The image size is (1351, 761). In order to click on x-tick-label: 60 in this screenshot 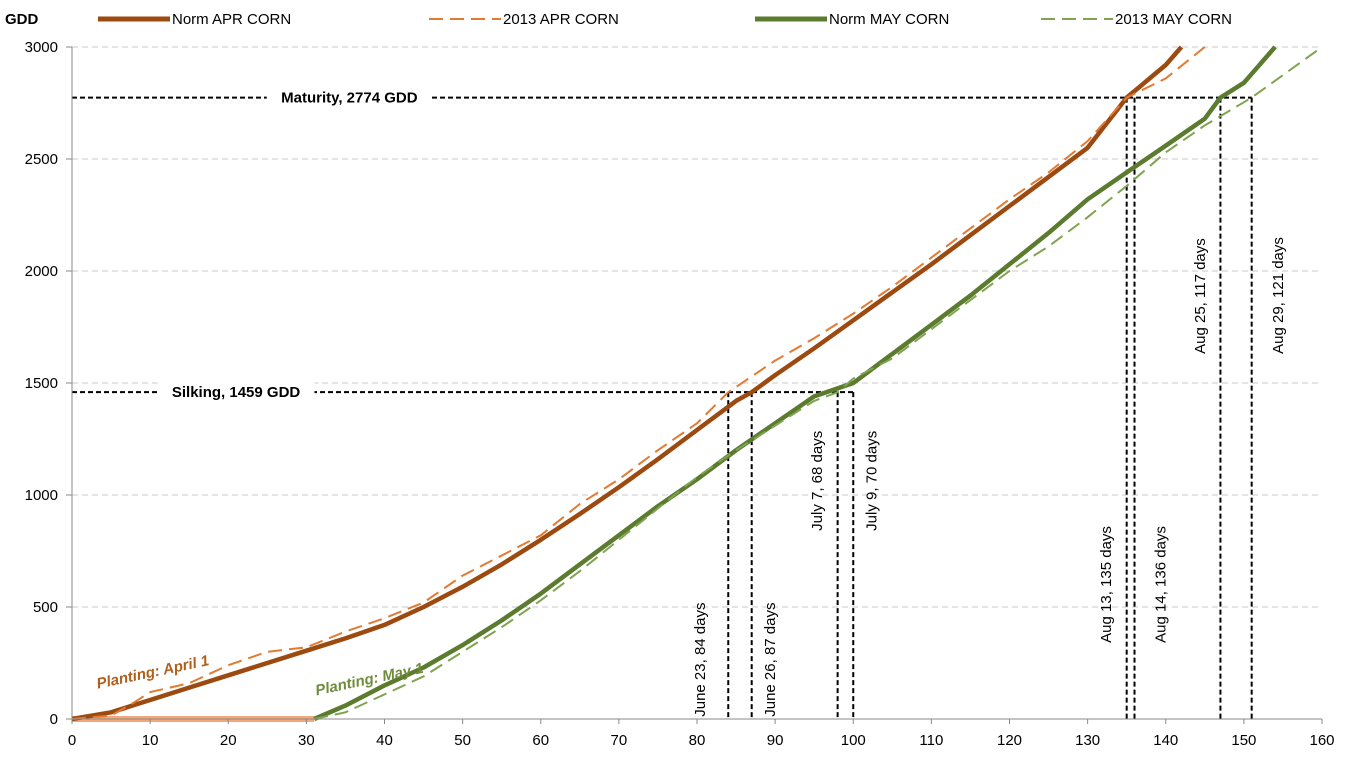, I will do `click(540, 740)`.